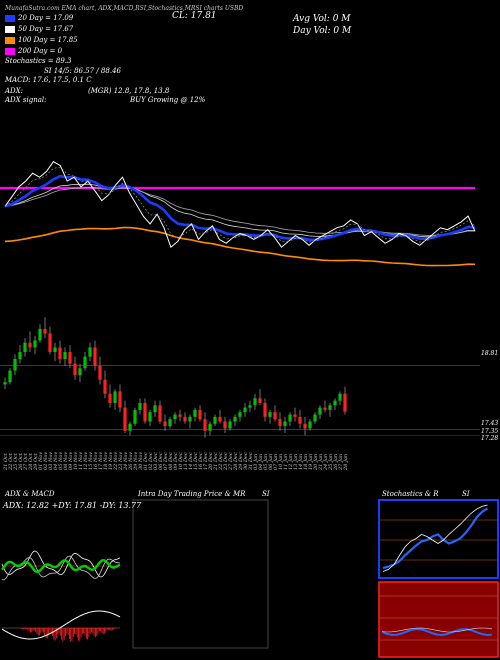  I want to click on ema200-label: 200 Day = 0, so click(40, 51).